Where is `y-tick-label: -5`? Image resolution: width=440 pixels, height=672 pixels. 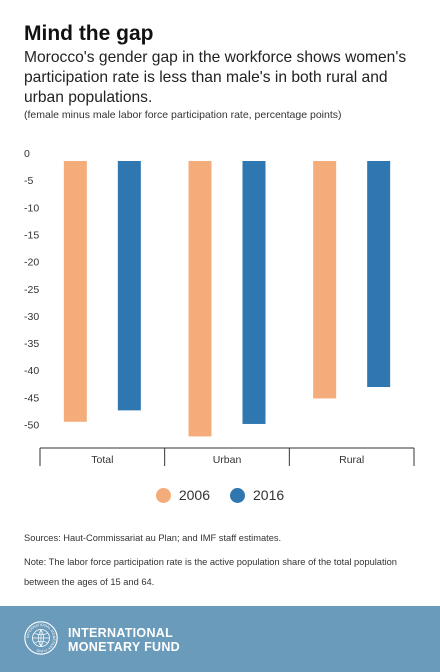
y-tick-label: -5 is located at coordinates (28, 181).